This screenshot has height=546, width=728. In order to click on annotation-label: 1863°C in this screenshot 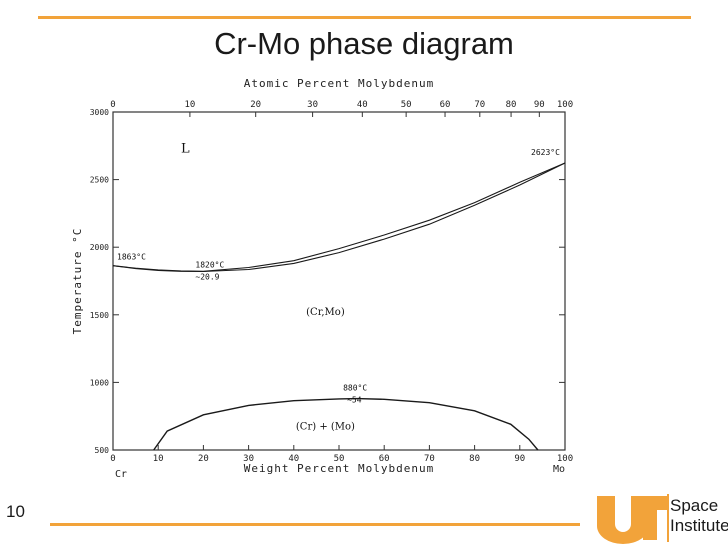, I will do `click(131, 257)`.